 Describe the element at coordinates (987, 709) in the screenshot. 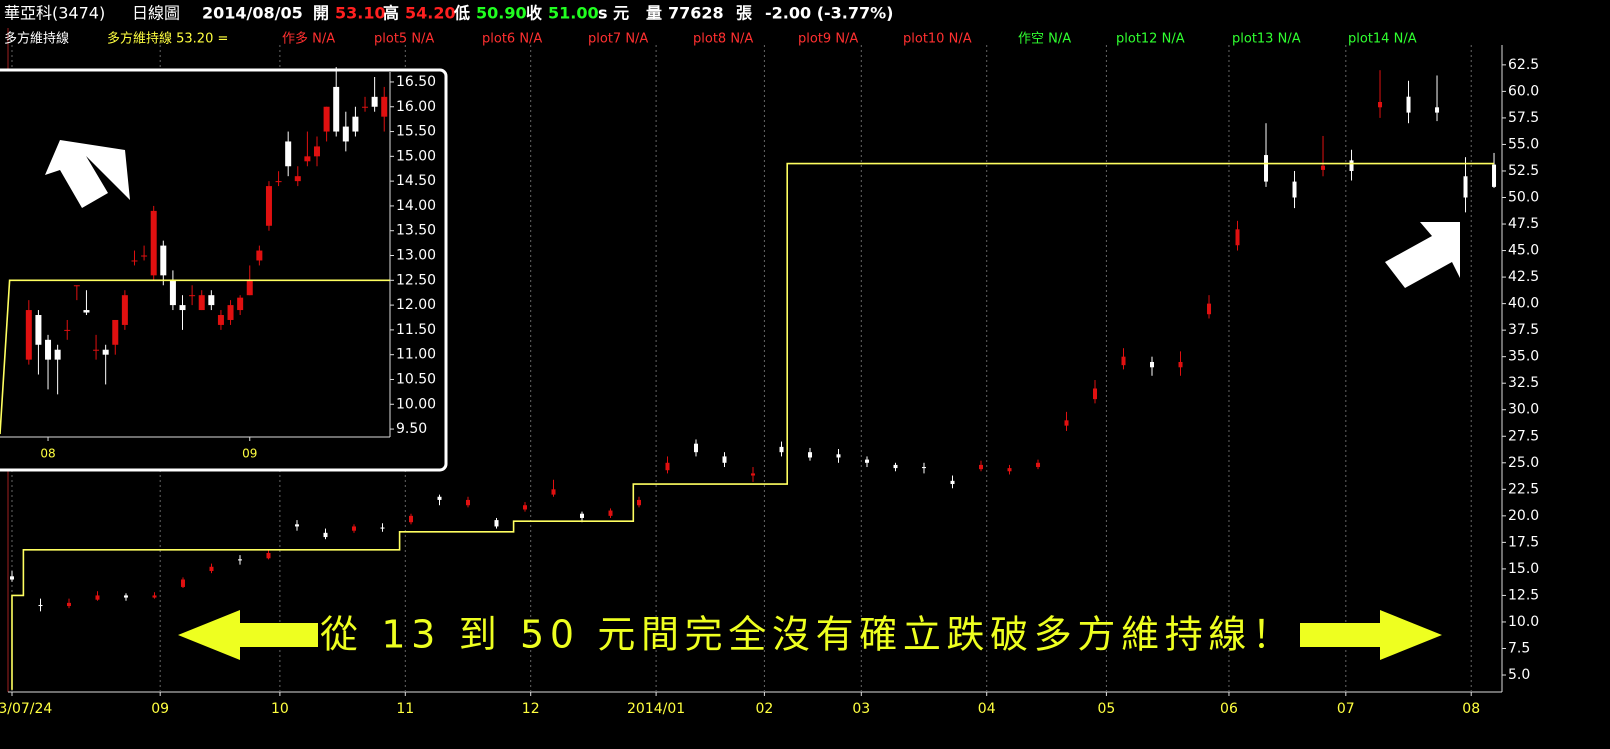

I see `x-tick-label: 04` at that location.